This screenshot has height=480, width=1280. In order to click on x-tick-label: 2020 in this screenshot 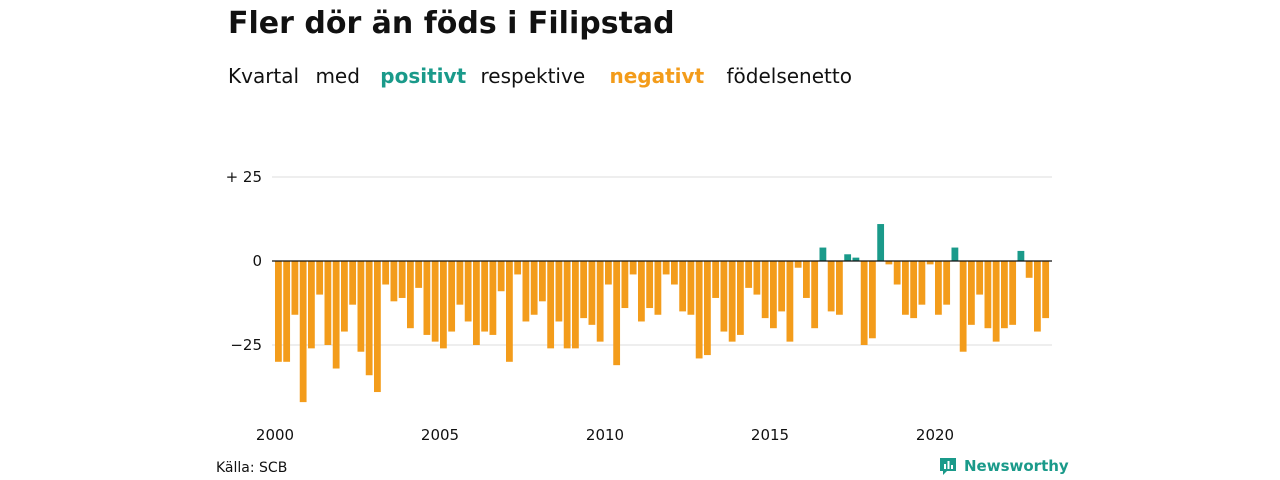, I will do `click(935, 435)`.